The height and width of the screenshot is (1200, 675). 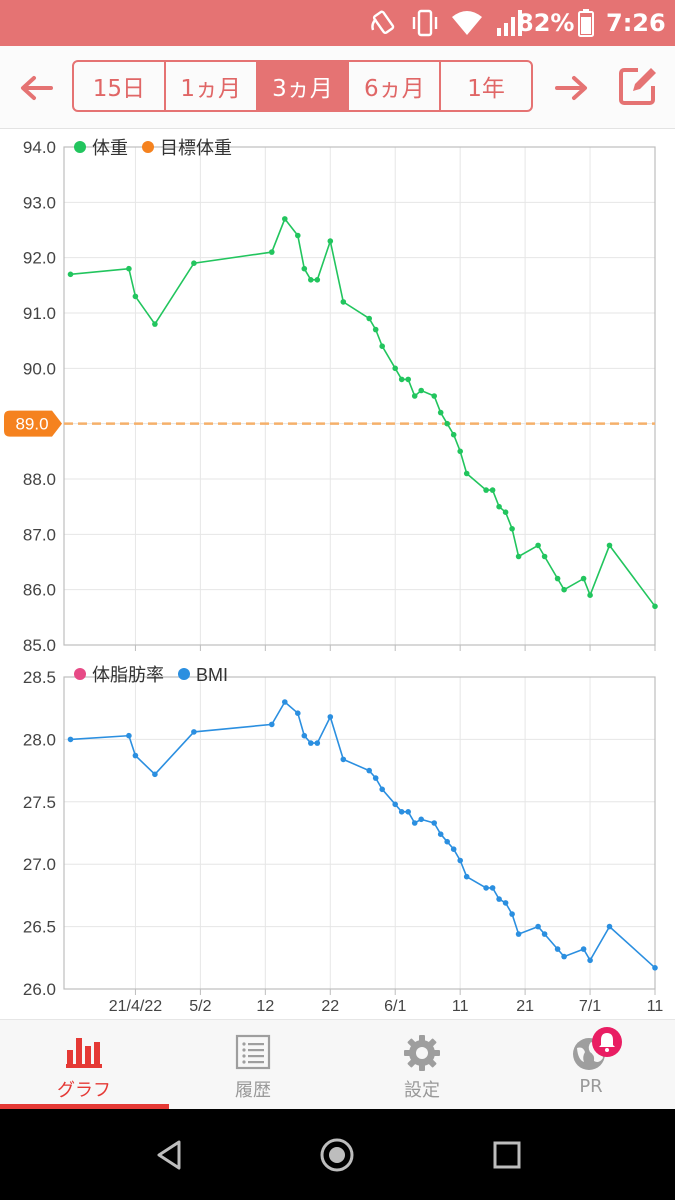 I want to click on gear-icon, so click(x=422, y=1053).